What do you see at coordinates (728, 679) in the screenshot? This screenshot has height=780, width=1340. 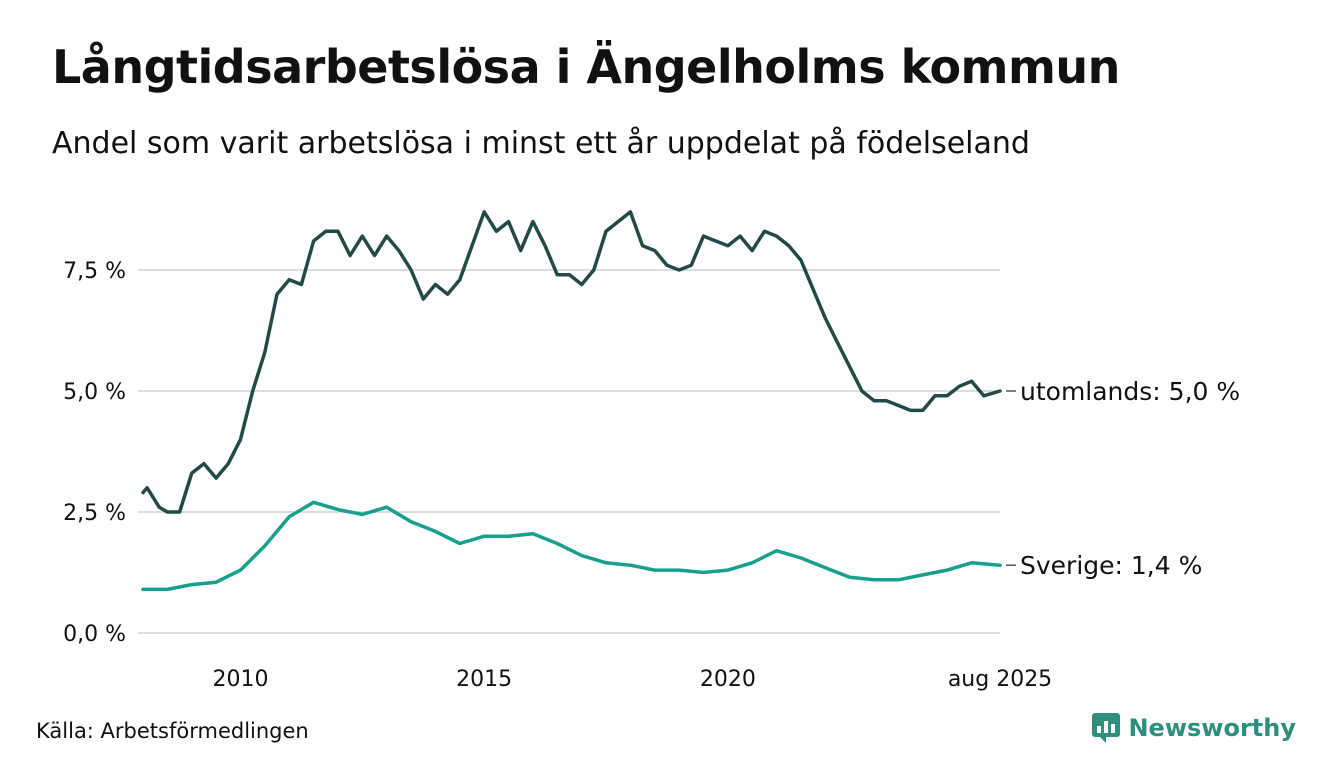 I see `x-tick-label: 2020` at bounding box center [728, 679].